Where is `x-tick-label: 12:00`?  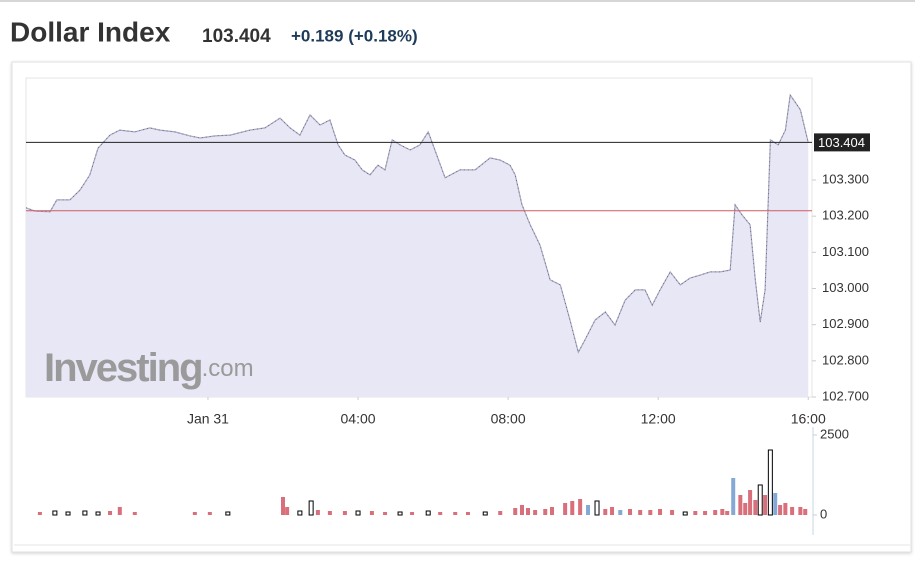
x-tick-label: 12:00 is located at coordinates (658, 419).